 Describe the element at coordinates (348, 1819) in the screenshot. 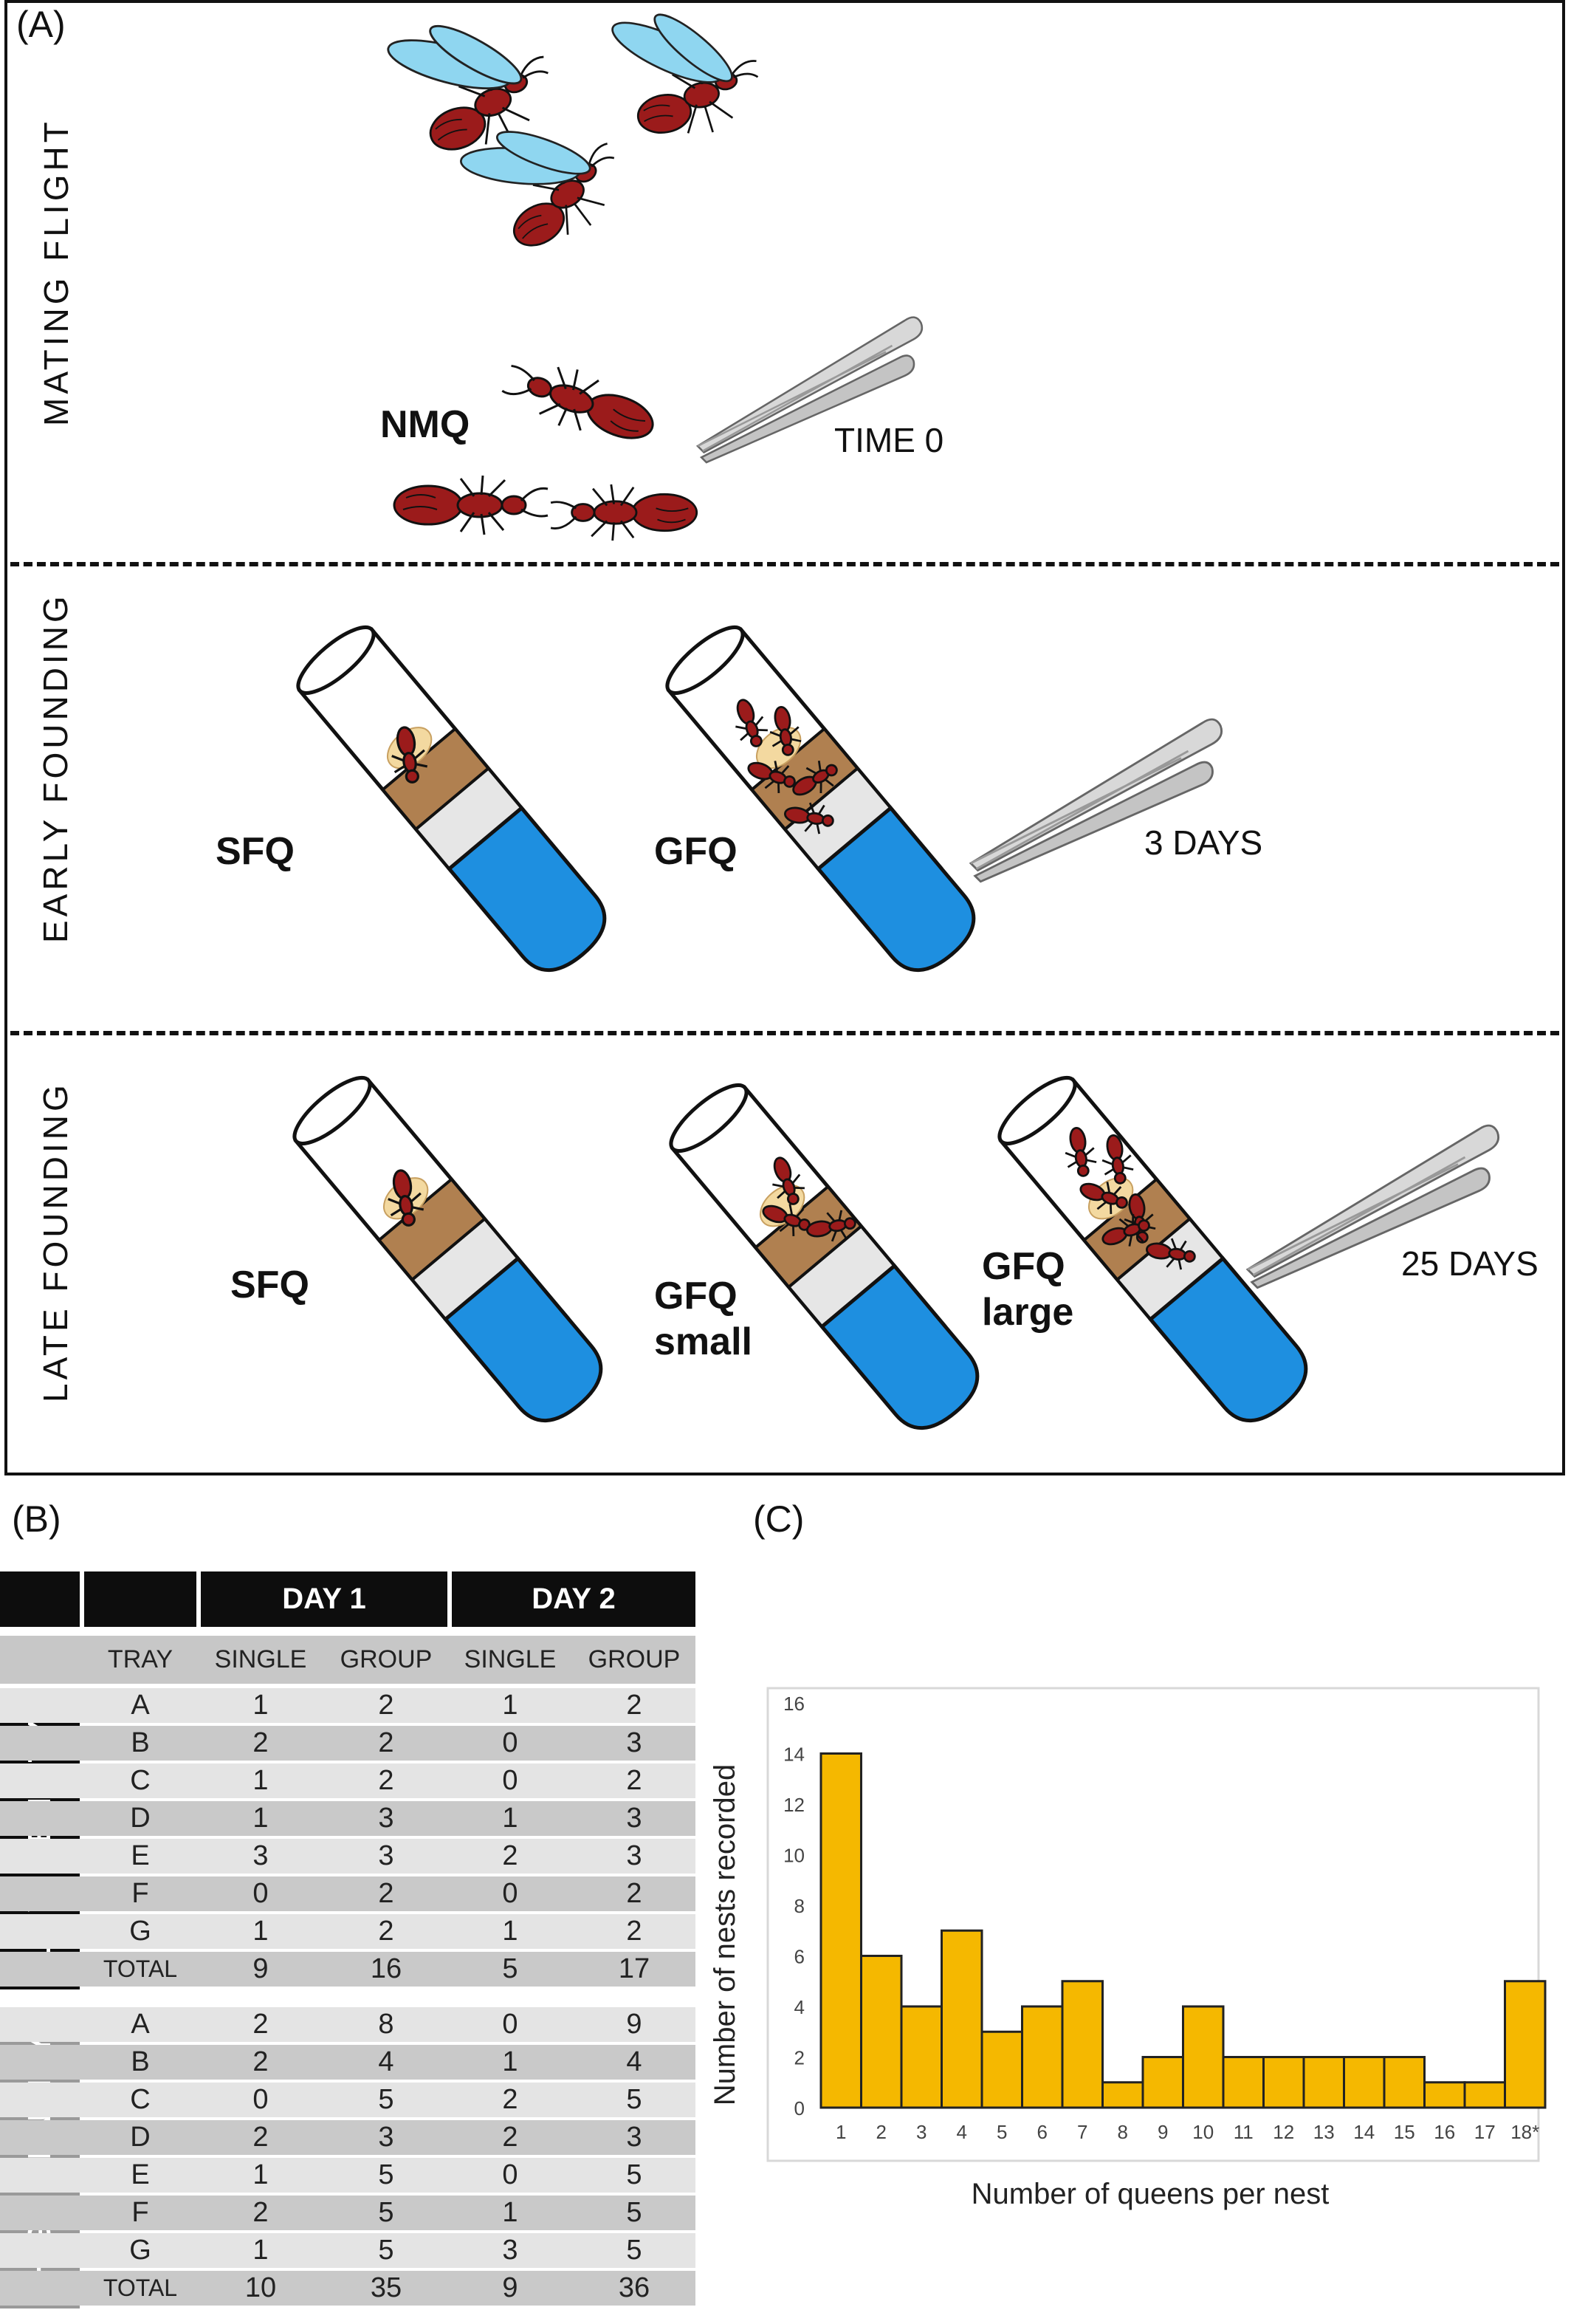

I see `table-row: D 1 3 1 3` at that location.